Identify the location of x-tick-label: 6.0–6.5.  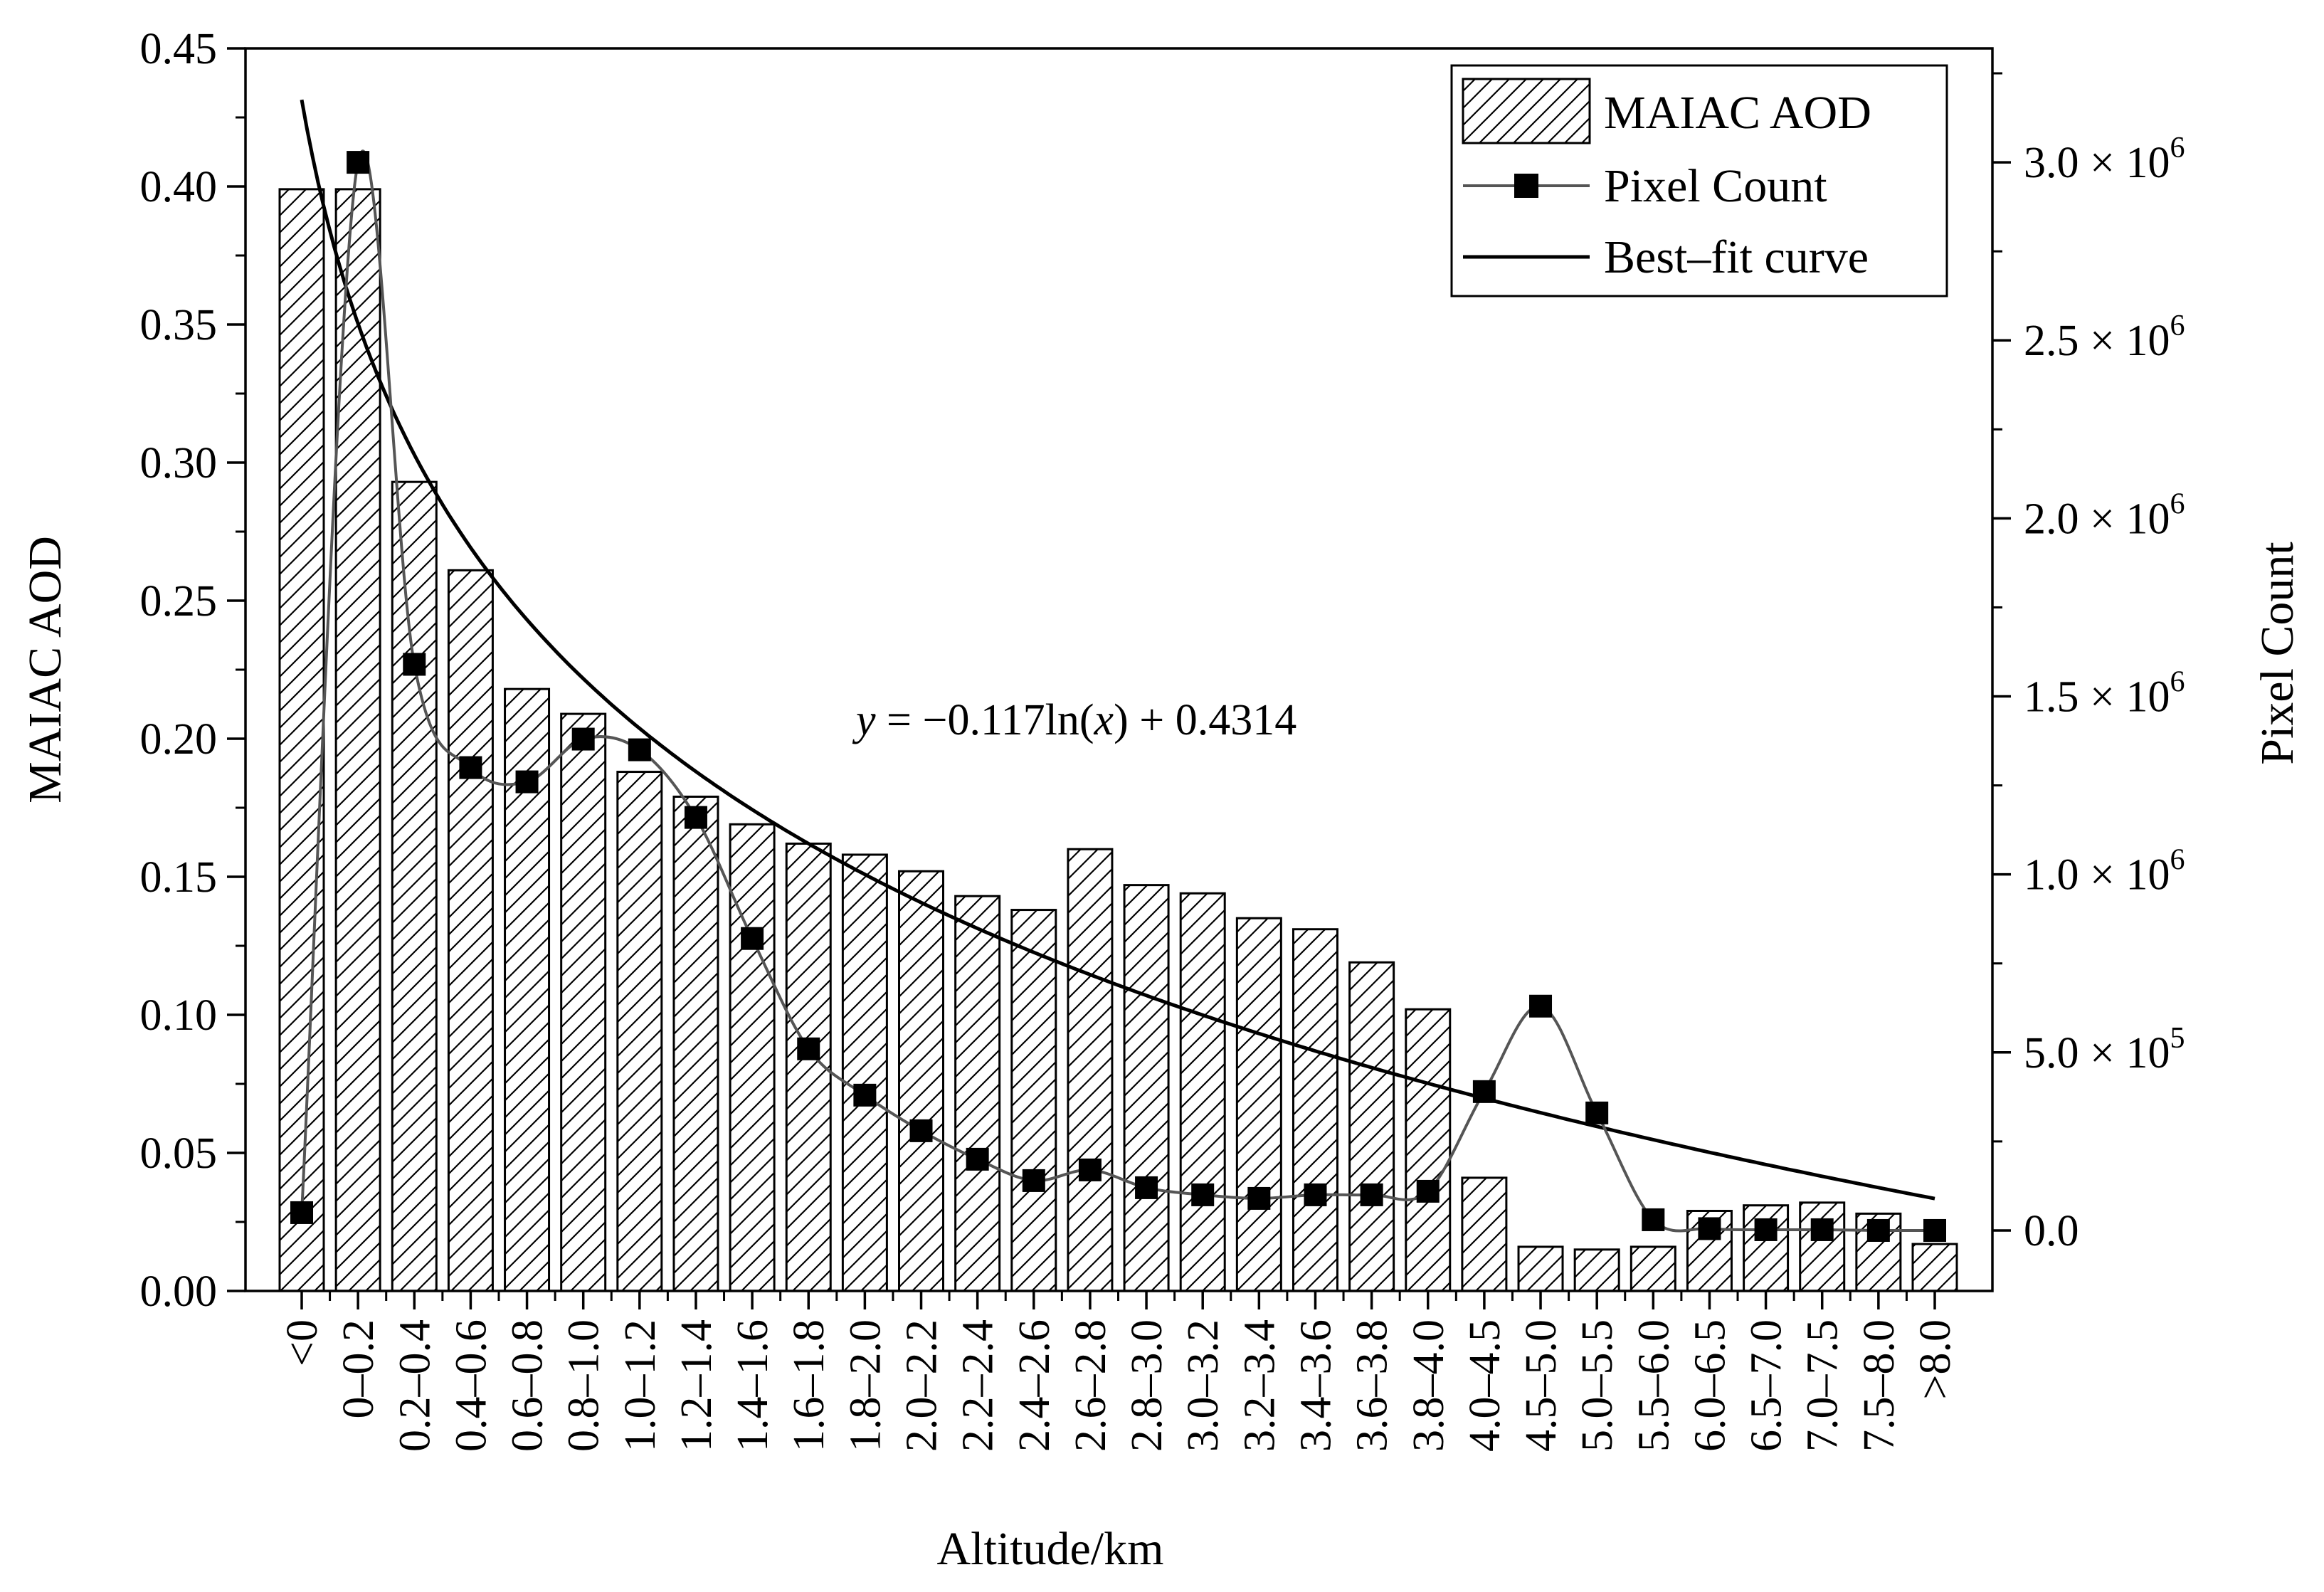
(1710, 1385).